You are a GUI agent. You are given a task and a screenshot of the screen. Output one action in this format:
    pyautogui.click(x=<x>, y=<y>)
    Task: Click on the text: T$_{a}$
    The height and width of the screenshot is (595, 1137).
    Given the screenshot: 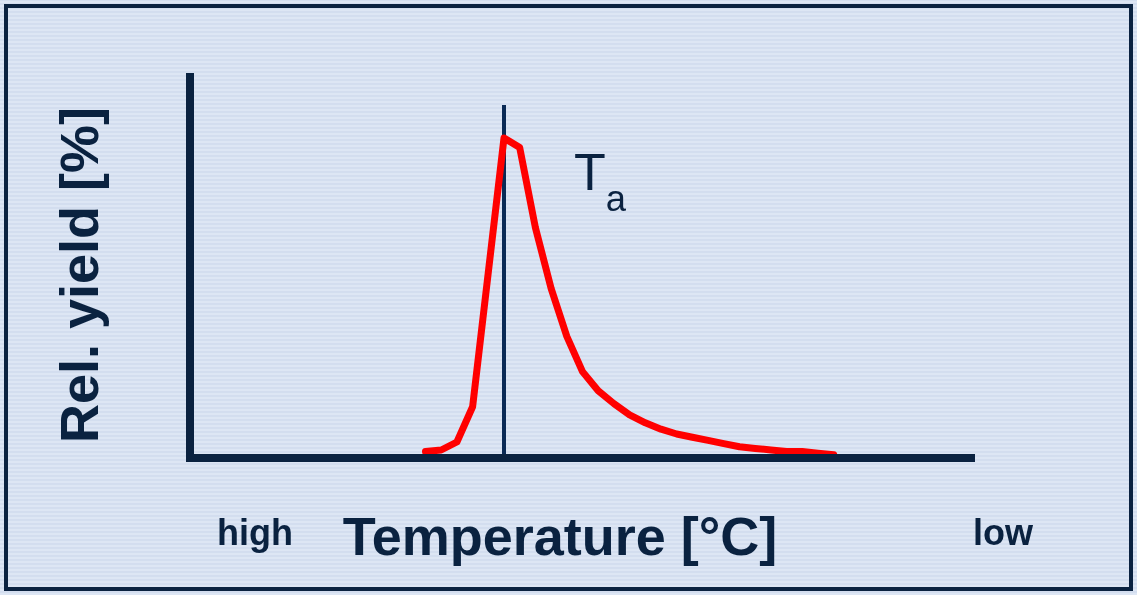 What is the action you would take?
    pyautogui.click(x=600, y=181)
    